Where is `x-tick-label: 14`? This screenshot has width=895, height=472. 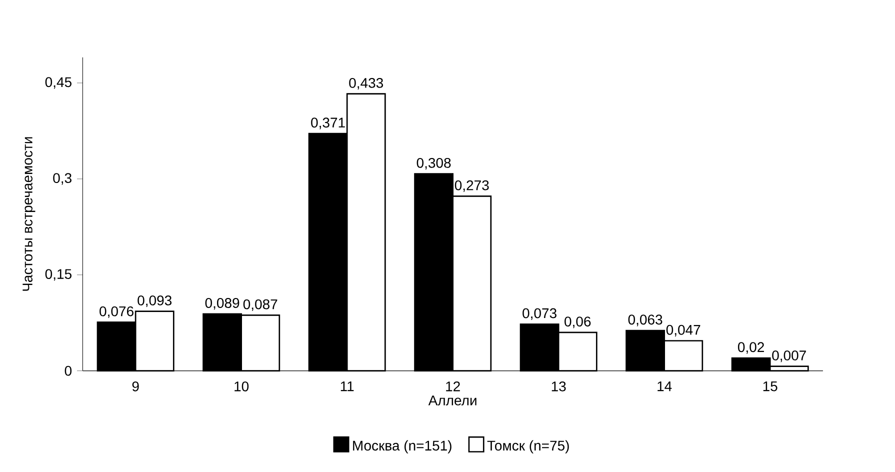
x-tick-label: 14 is located at coordinates (665, 386).